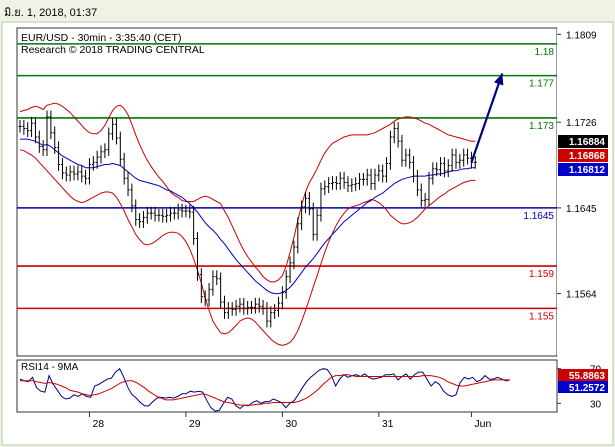 This screenshot has width=615, height=447. I want to click on time-tick-label-0: 28, so click(98, 424).